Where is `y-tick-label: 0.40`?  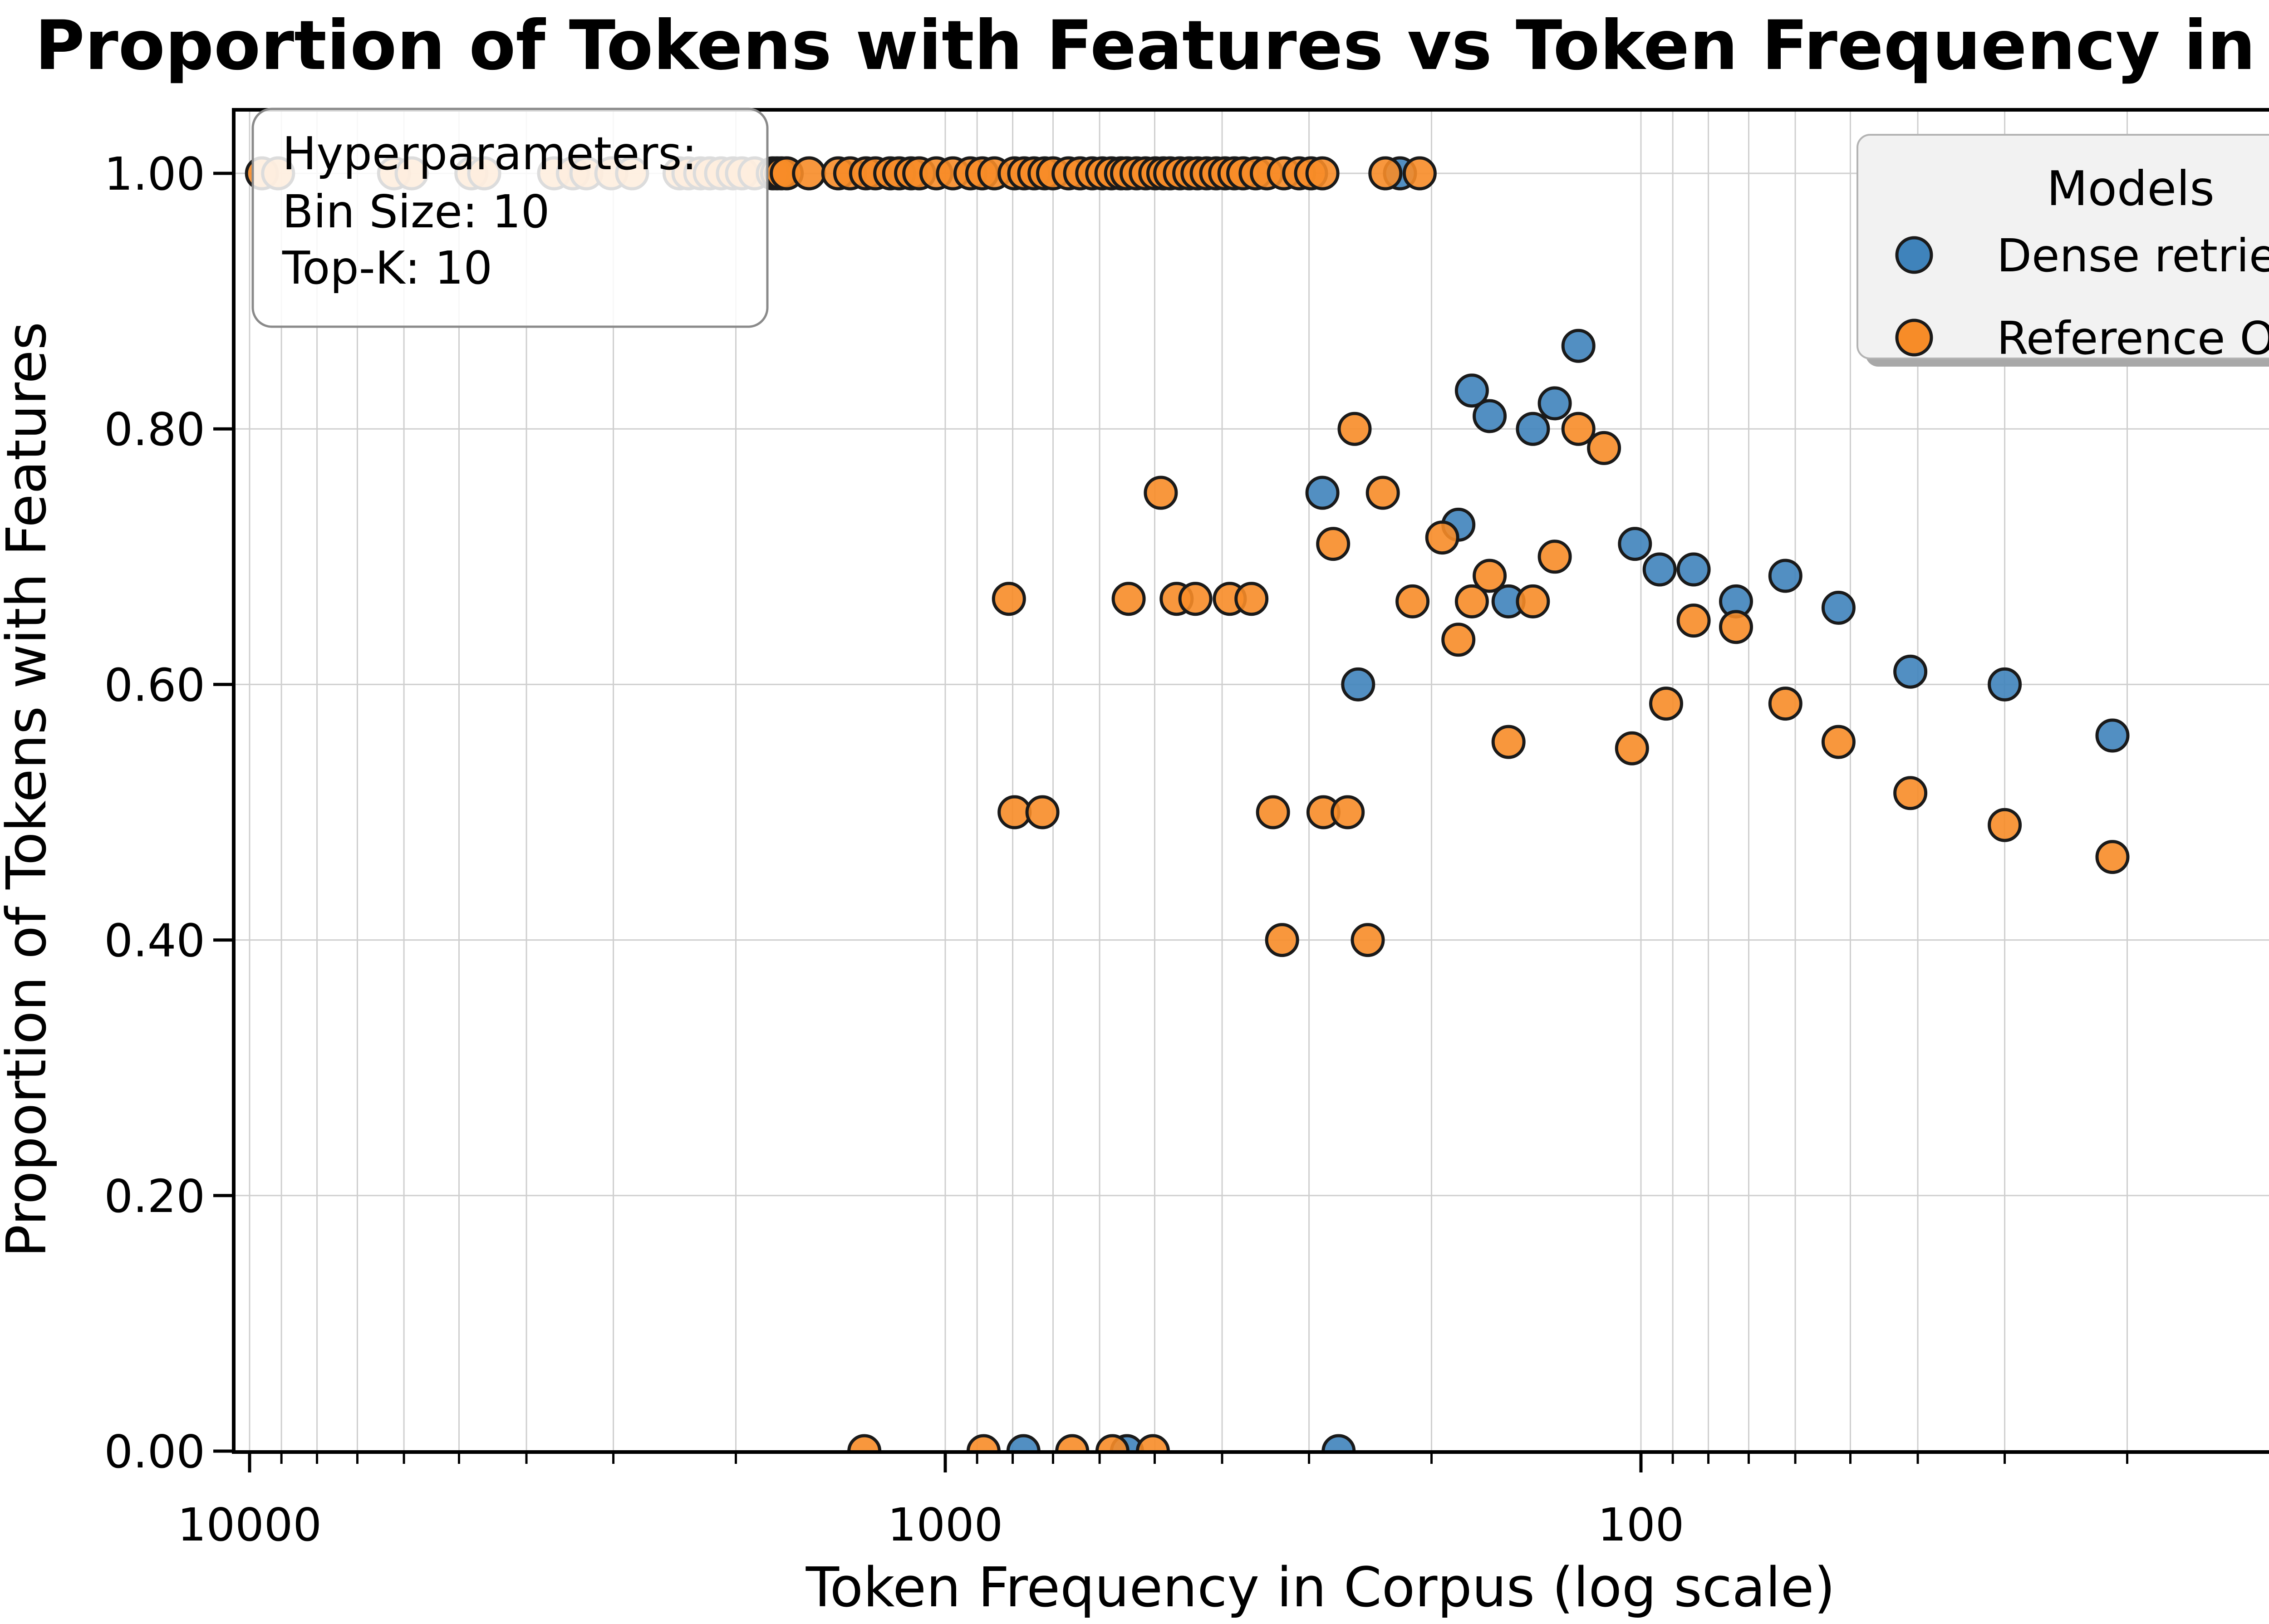 y-tick-label: 0.40 is located at coordinates (154, 940).